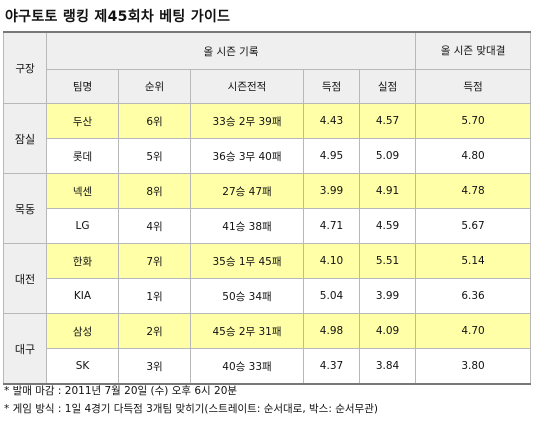 The height and width of the screenshot is (427, 534). Describe the element at coordinates (473, 156) in the screenshot. I see `match-cell: 4.80` at that location.